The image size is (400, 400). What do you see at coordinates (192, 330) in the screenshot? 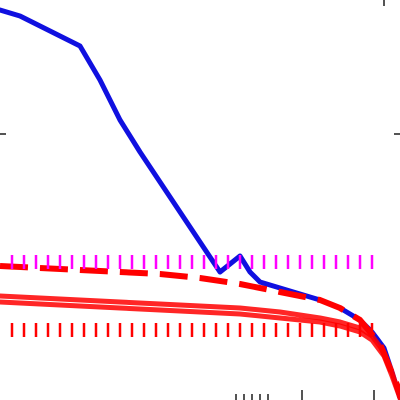
I see `series-5-dotted-line` at bounding box center [192, 330].